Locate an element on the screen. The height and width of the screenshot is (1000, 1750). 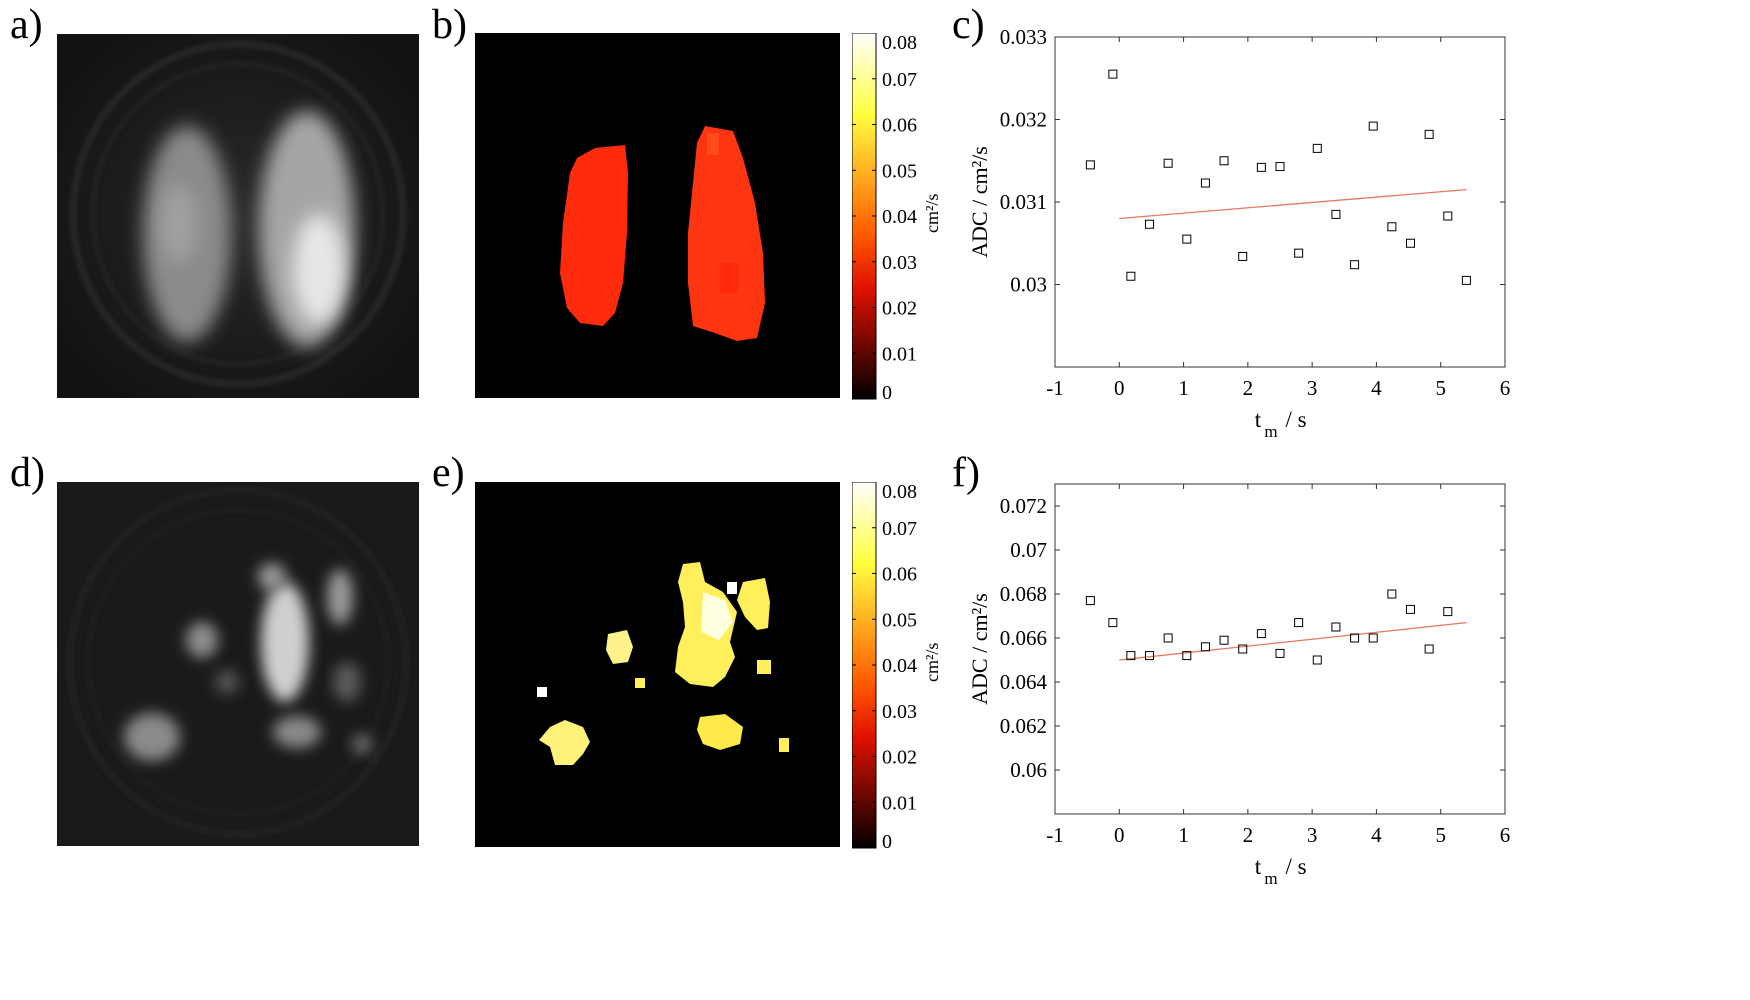
chart-c-fit-line is located at coordinates (1293, 204).